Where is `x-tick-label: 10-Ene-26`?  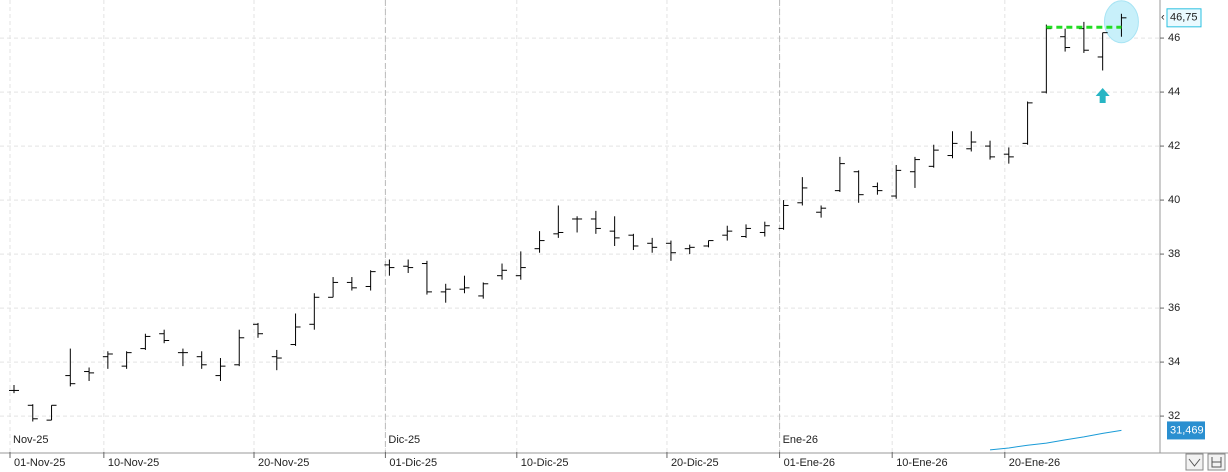 x-tick-label: 10-Ene-26 is located at coordinates (921, 463).